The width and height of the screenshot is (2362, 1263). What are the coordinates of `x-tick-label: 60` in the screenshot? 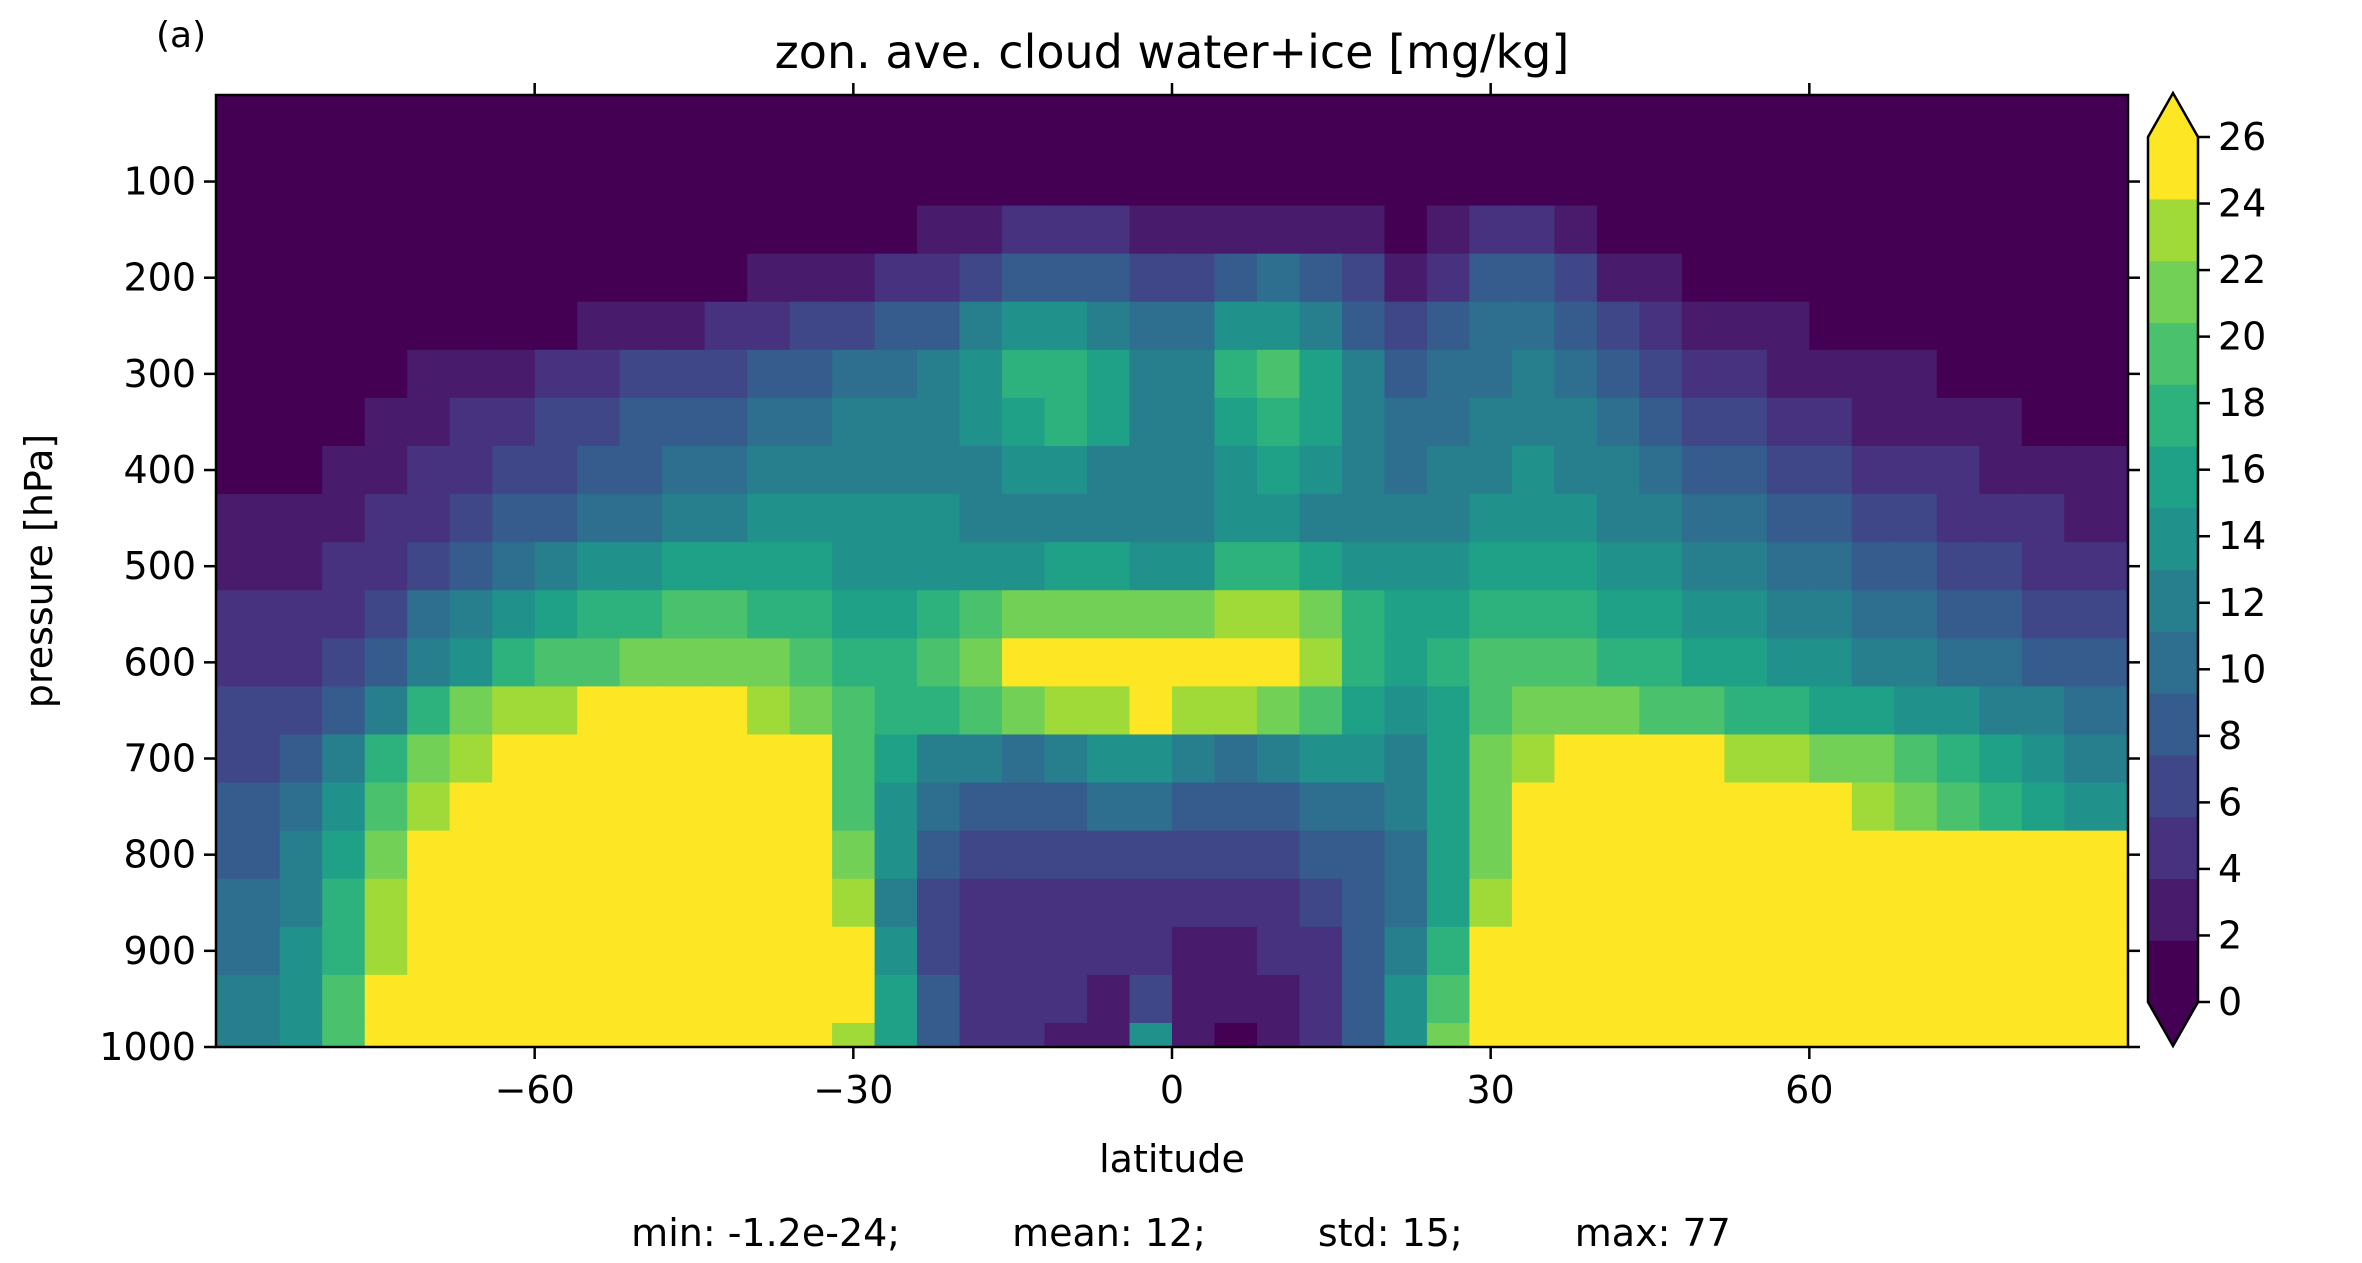 It's located at (1809, 1090).